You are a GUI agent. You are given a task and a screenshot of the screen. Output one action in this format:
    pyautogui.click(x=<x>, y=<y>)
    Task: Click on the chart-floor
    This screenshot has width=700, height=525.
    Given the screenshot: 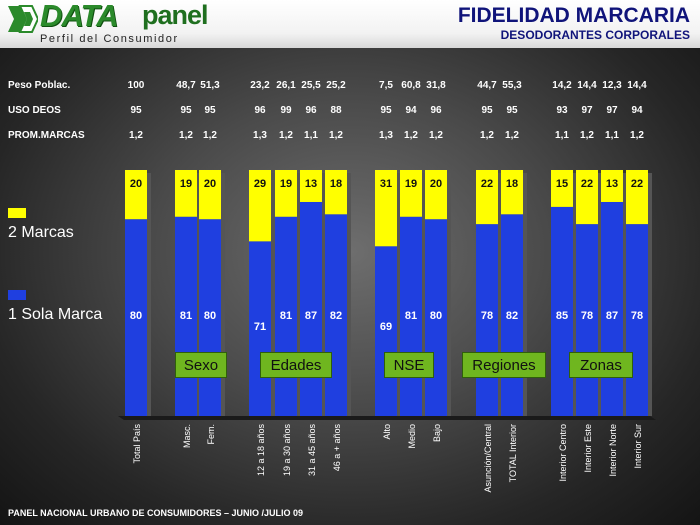 What is the action you would take?
    pyautogui.click(x=387, y=418)
    